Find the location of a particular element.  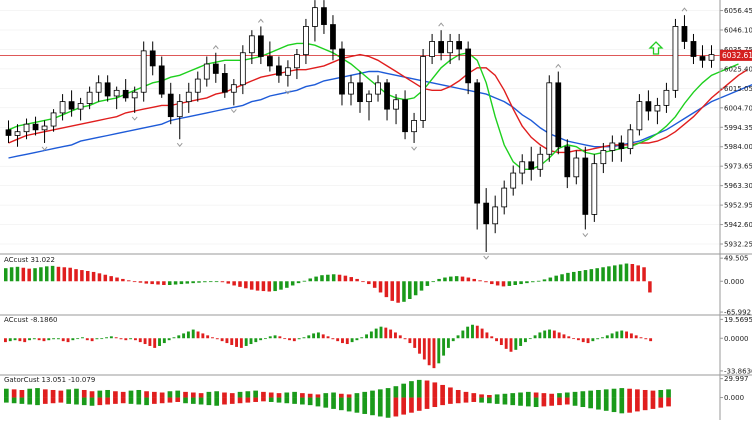

current-price-marker: 6032.61 is located at coordinates (736, 55).